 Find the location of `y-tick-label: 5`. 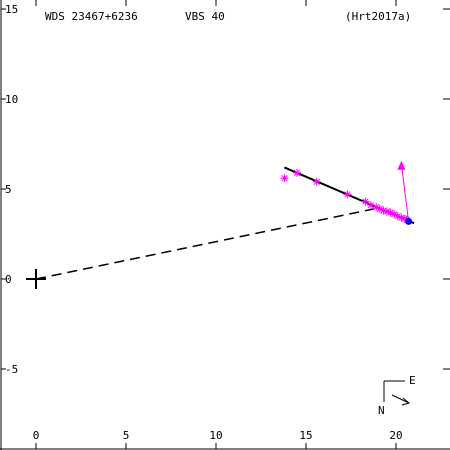

y-tick-label: 5 is located at coordinates (8, 189).